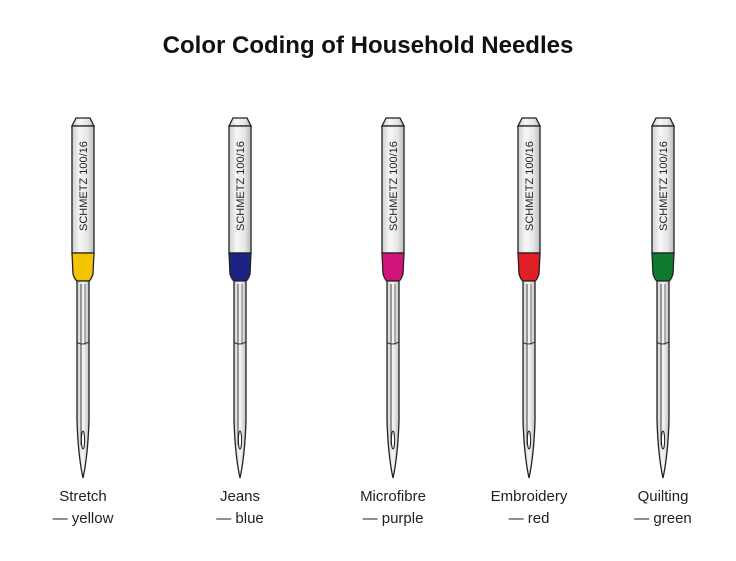 This screenshot has height=561, width=736. Describe the element at coordinates (529, 518) in the screenshot. I see `needle-color-label: — red` at that location.